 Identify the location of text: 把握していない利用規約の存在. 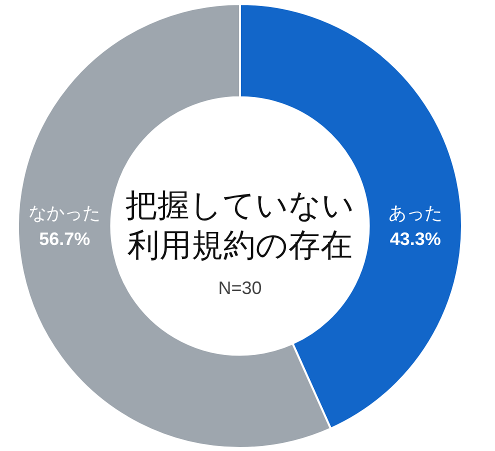
(240, 225).